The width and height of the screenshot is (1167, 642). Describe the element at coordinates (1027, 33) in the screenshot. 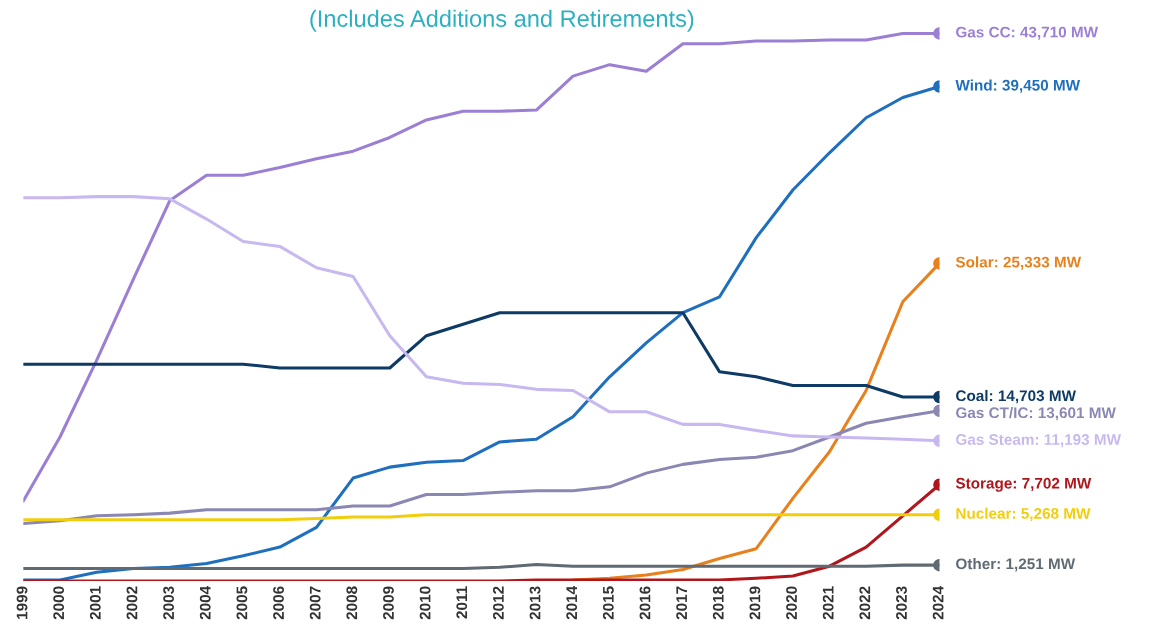

I see `series-label: Gas CC: 43,710 MW` at that location.